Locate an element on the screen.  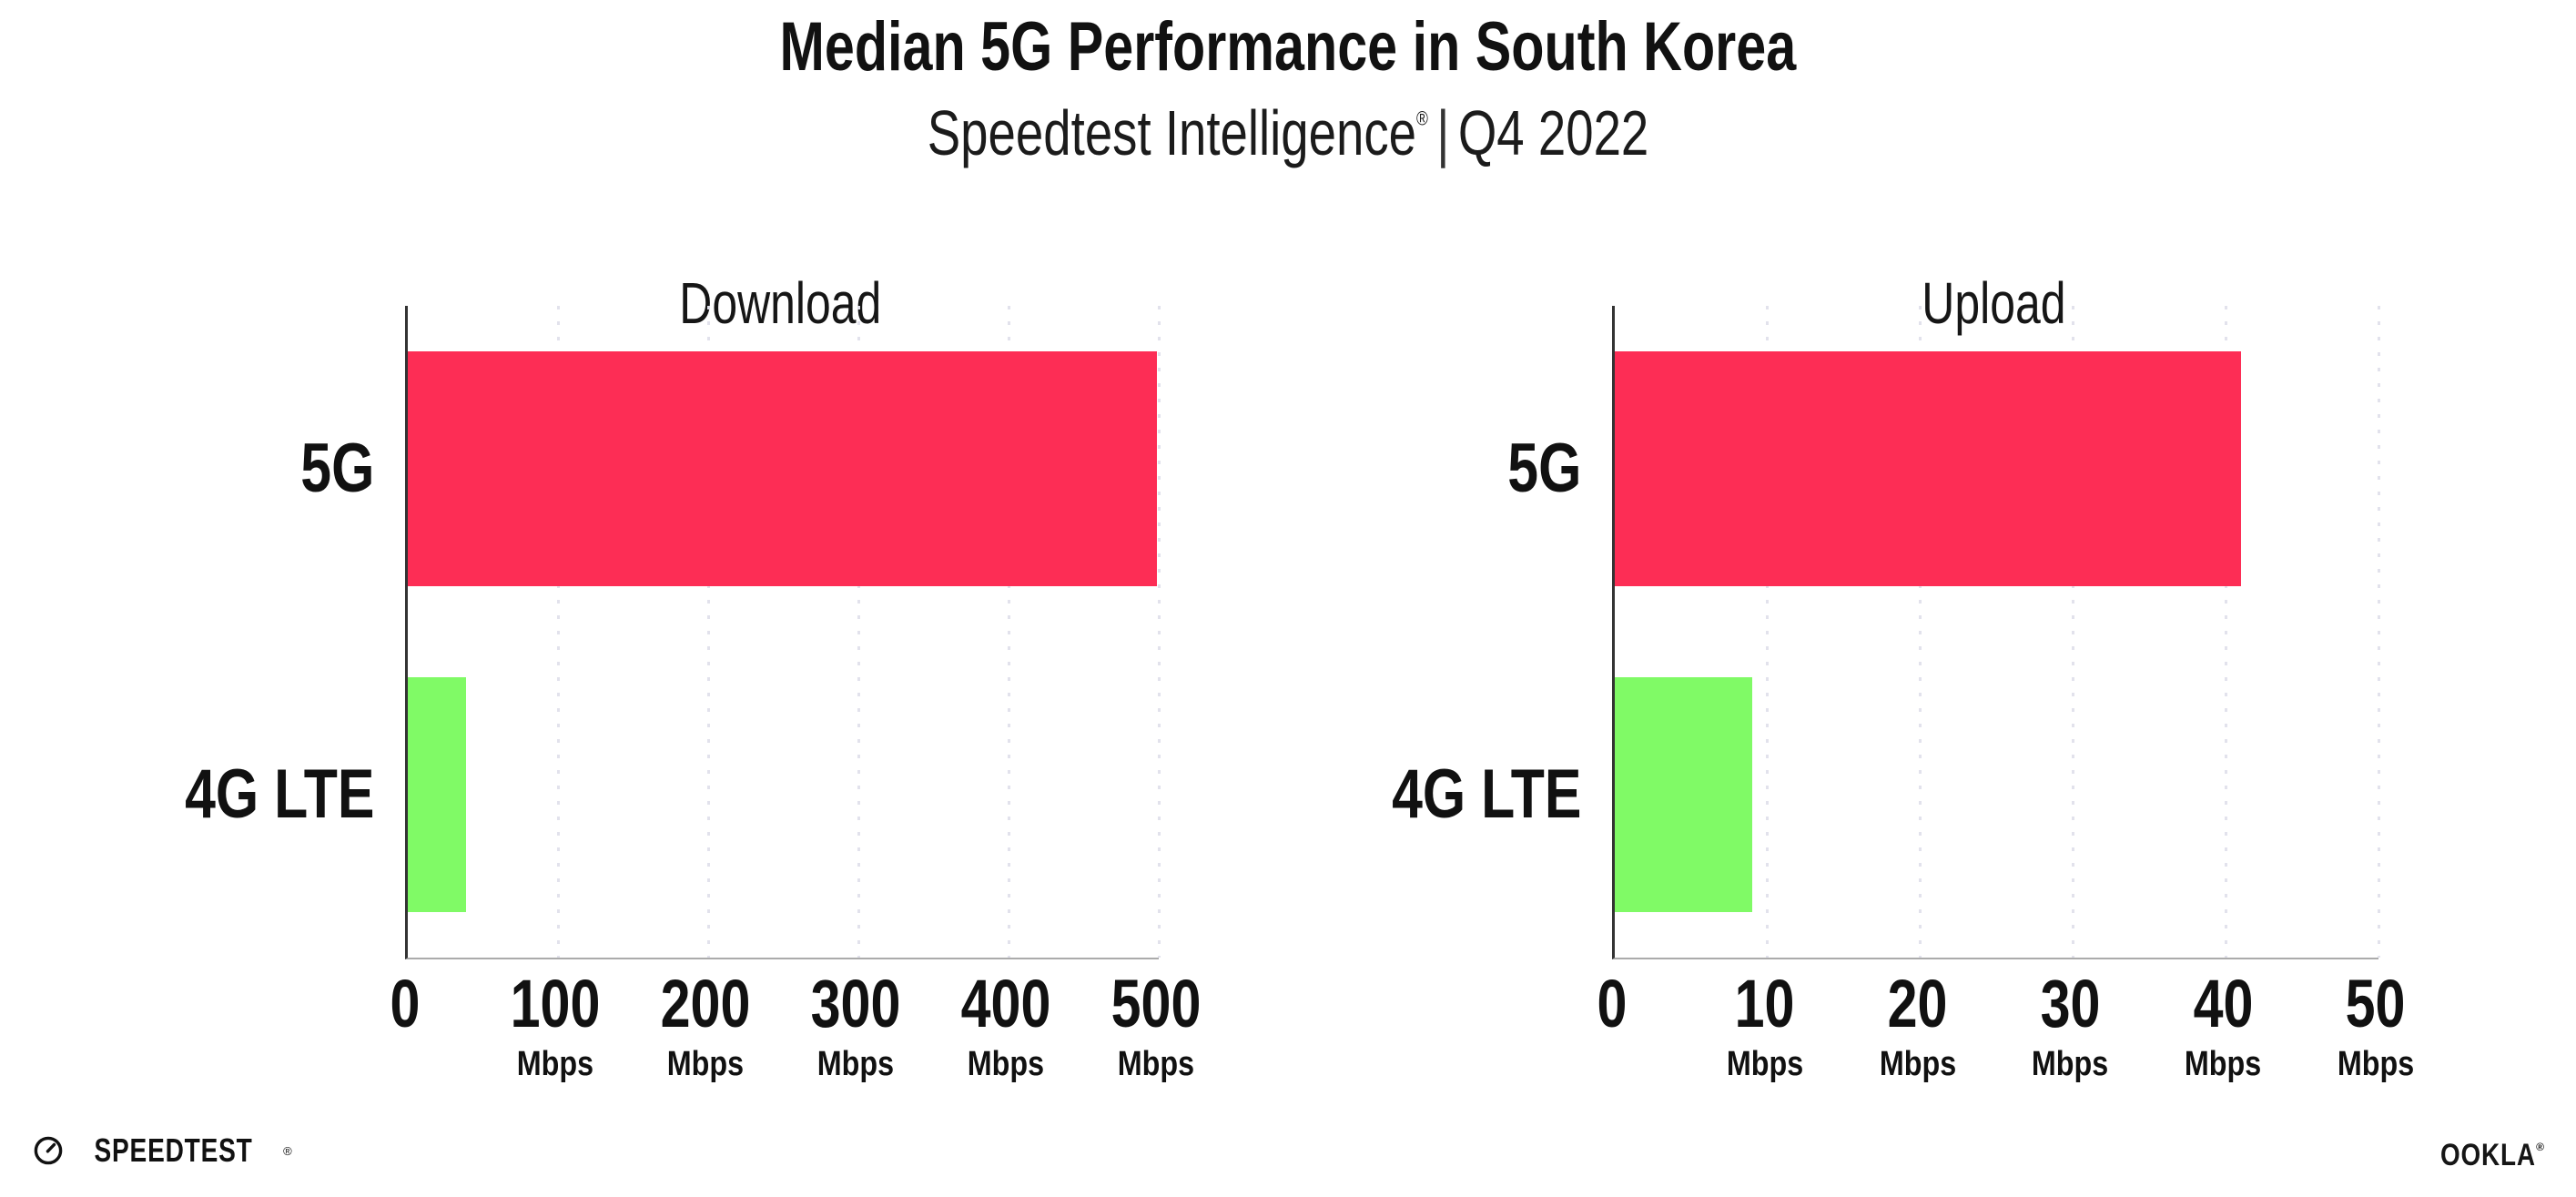
x-tick-value: 0 is located at coordinates (1611, 1004).